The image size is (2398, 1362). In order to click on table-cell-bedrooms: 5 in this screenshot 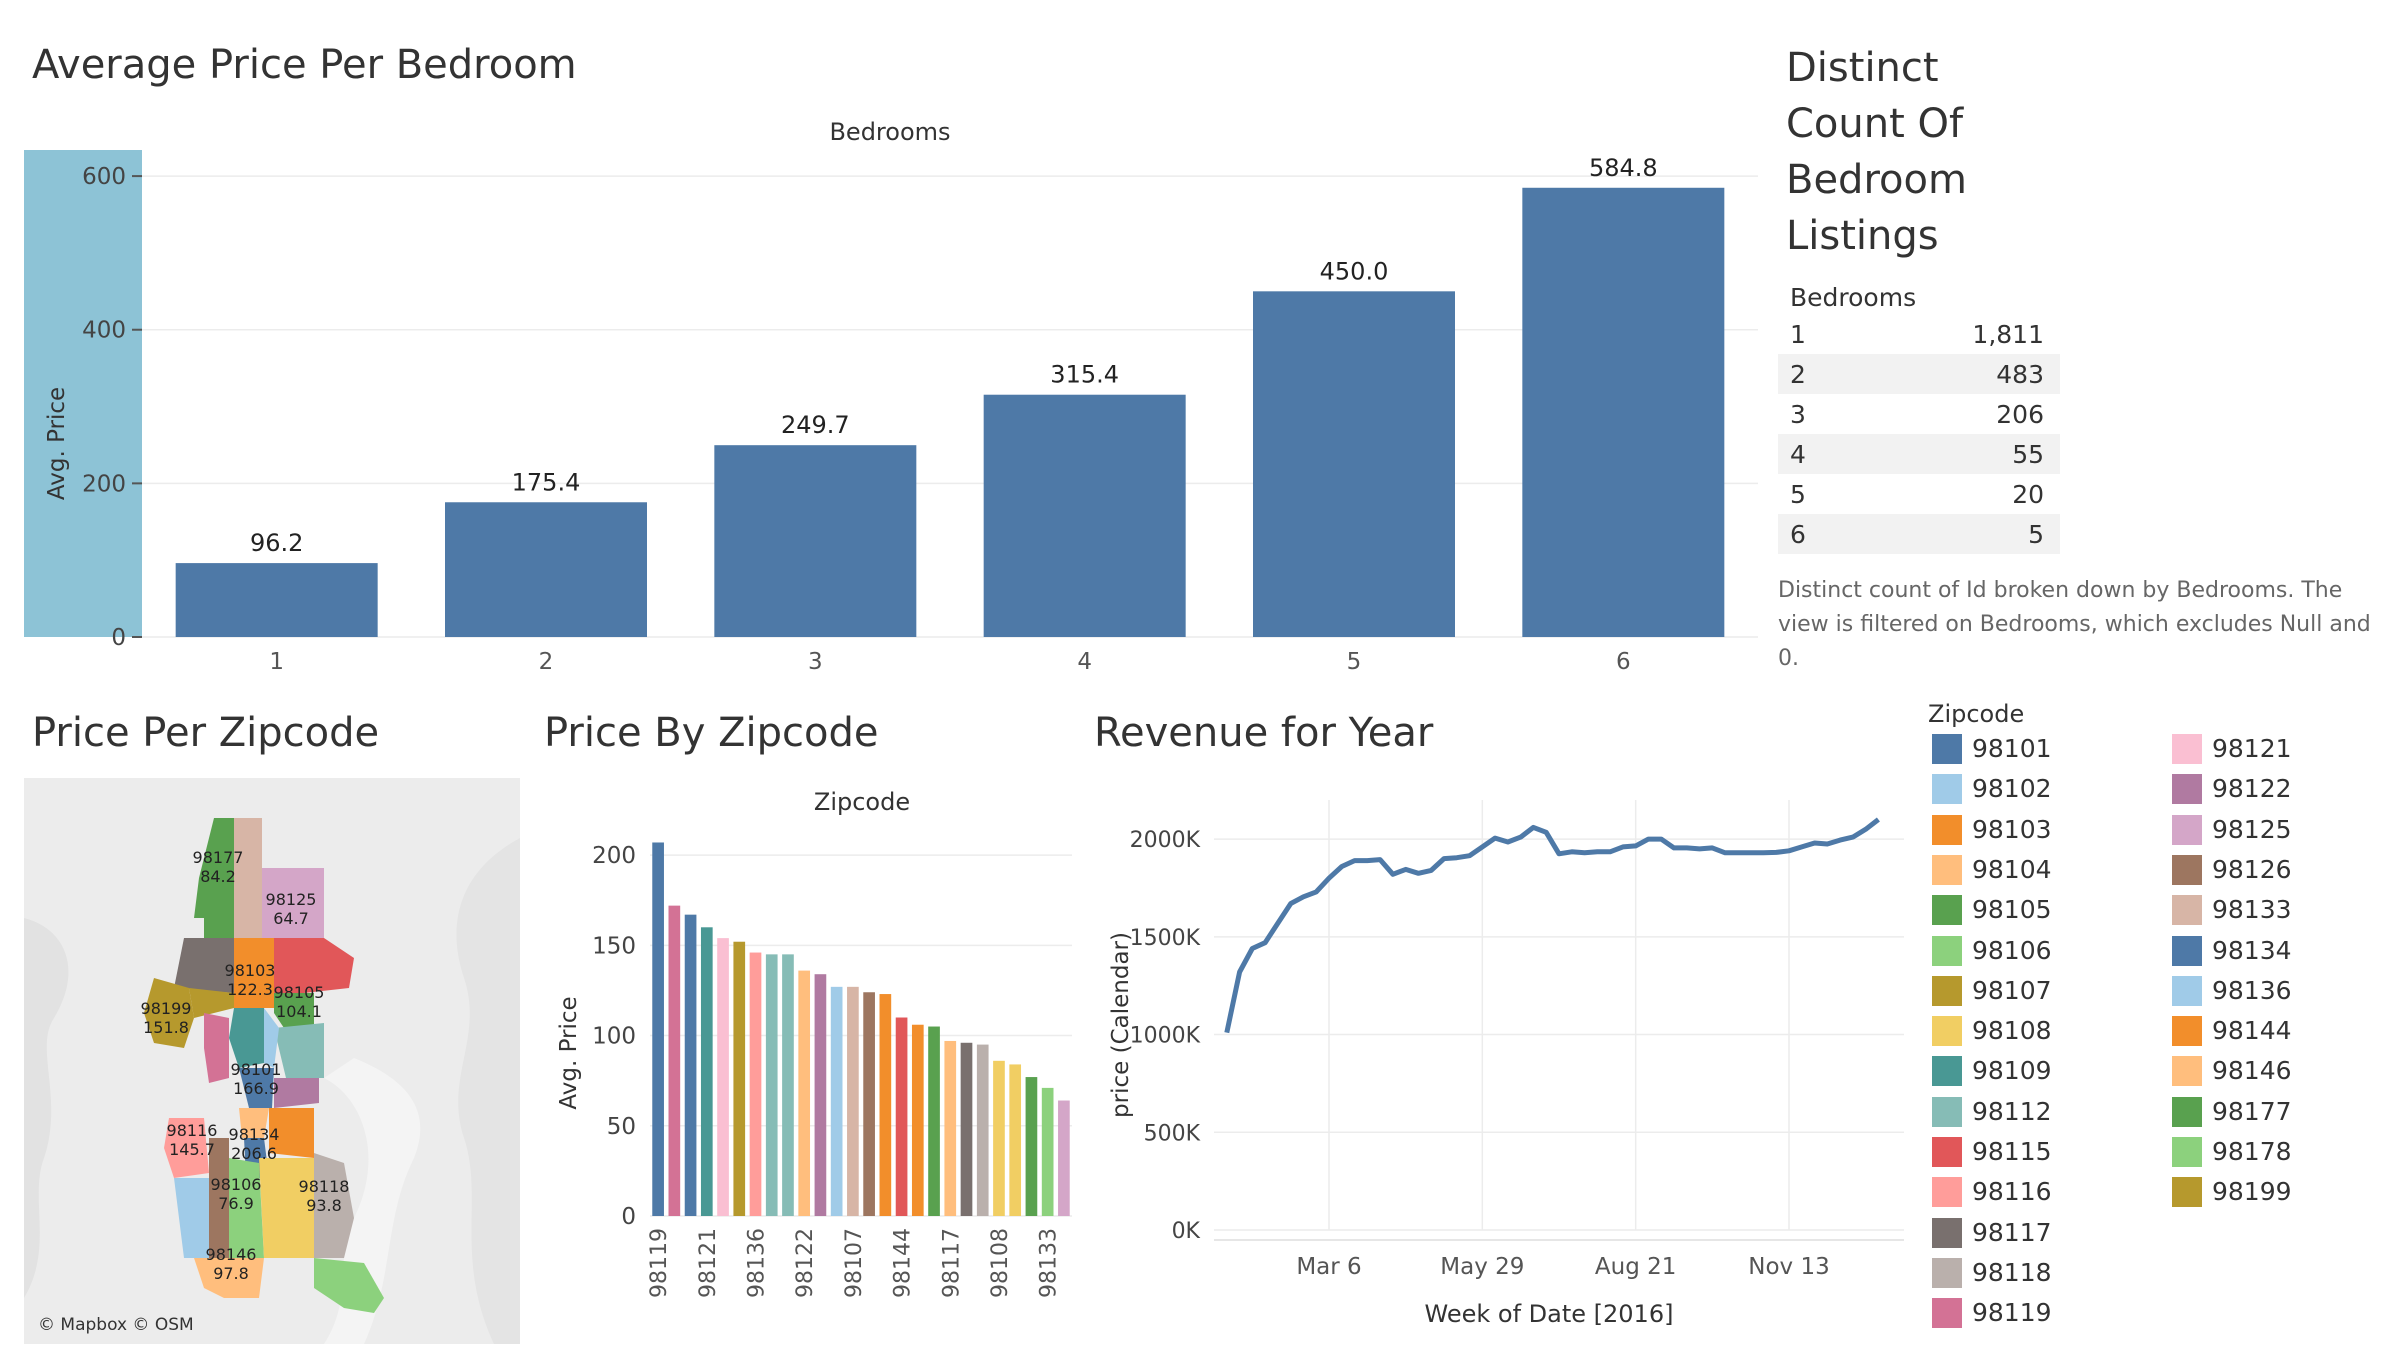, I will do `click(1798, 494)`.